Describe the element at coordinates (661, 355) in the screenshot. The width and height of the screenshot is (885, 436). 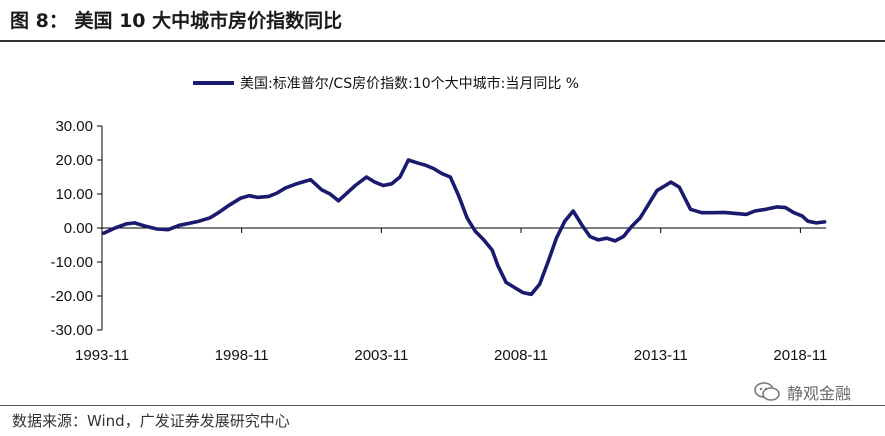
I see `x-tick-label: 2013-11` at that location.